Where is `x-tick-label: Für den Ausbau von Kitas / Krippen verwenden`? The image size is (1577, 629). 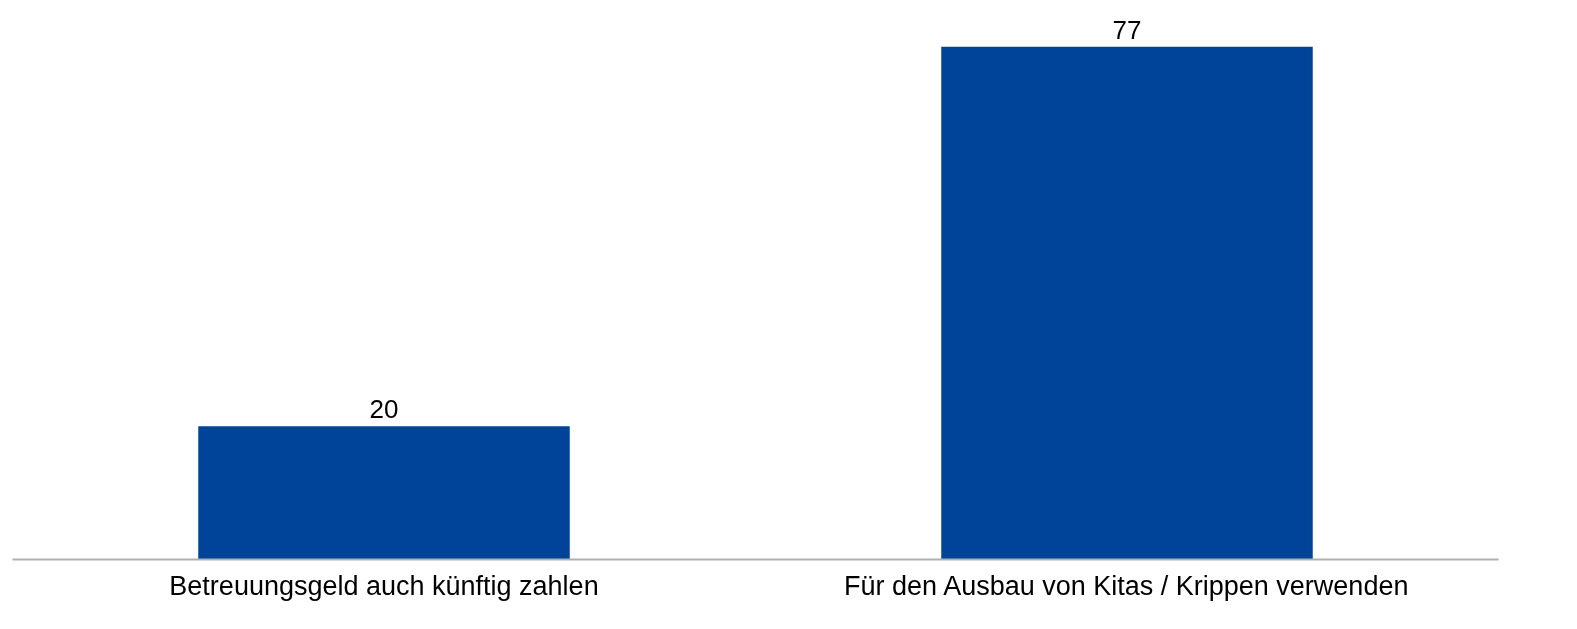
x-tick-label: Für den Ausbau von Kitas / Krippen verwenden is located at coordinates (1126, 585).